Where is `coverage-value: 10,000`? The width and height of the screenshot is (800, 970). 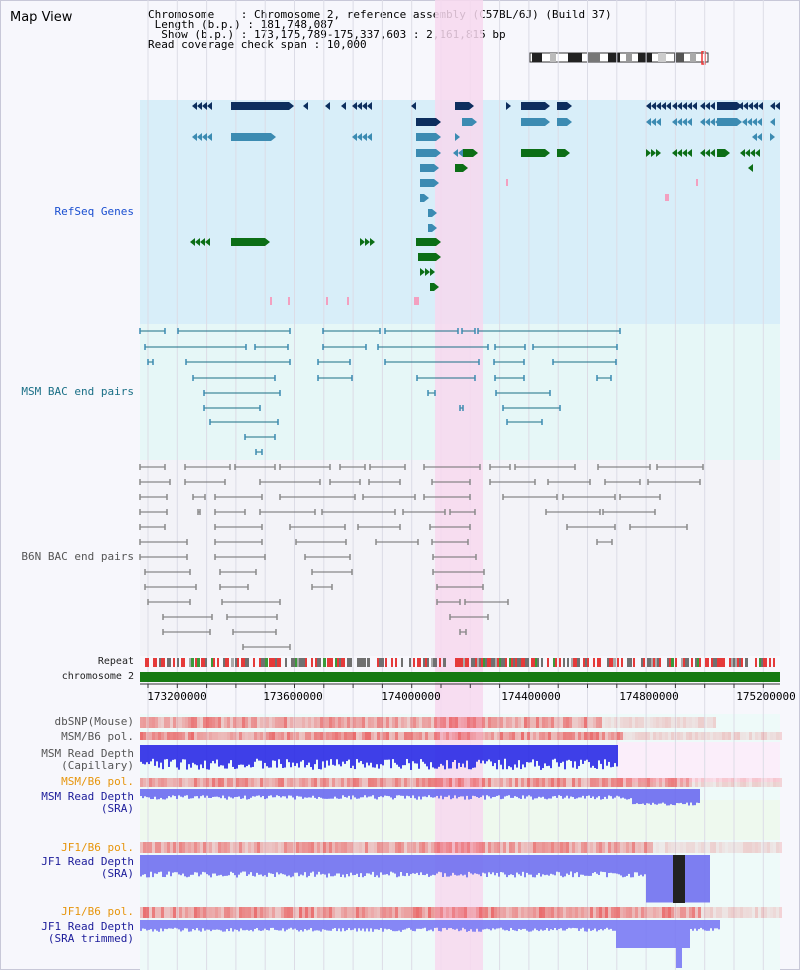
coverage-value: 10,000 is located at coordinates (346, 44).